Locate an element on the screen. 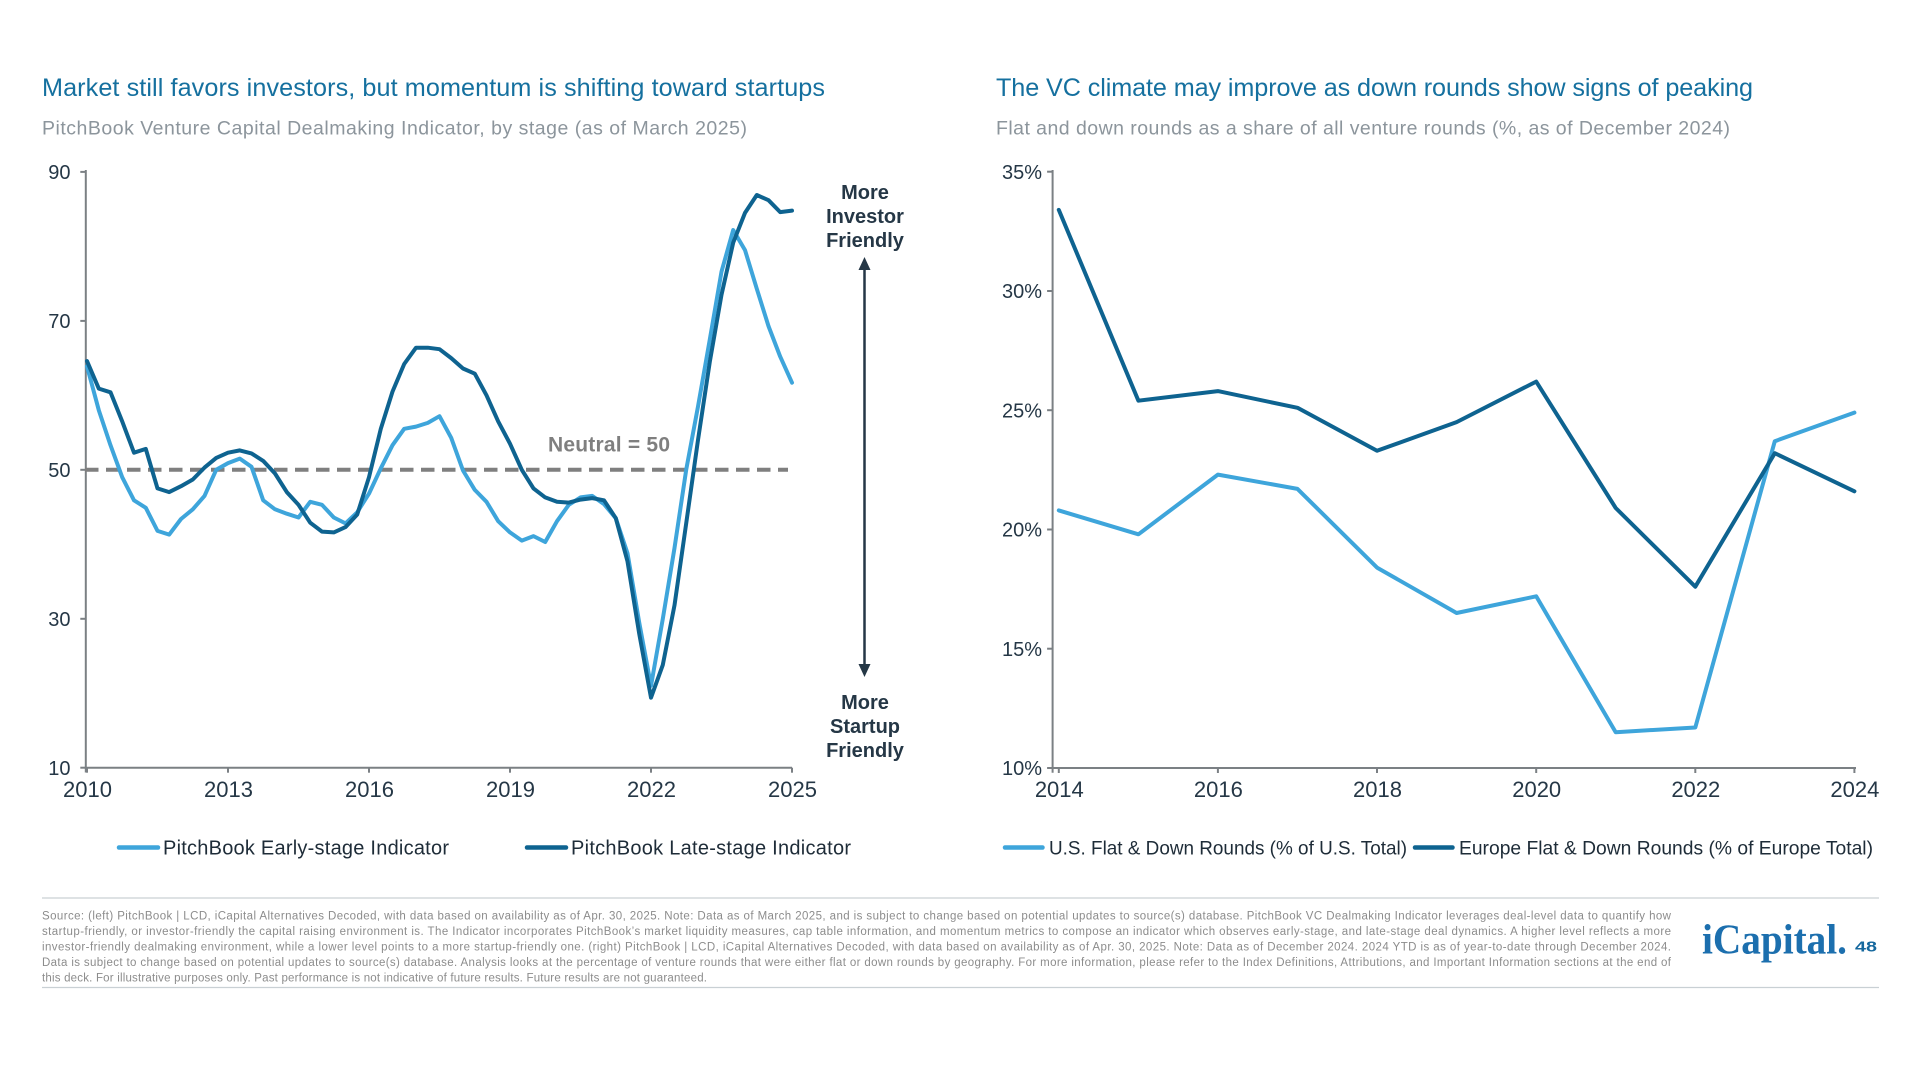 The height and width of the screenshot is (1080, 1920). svg-text: 2014 is located at coordinates (1059, 789).